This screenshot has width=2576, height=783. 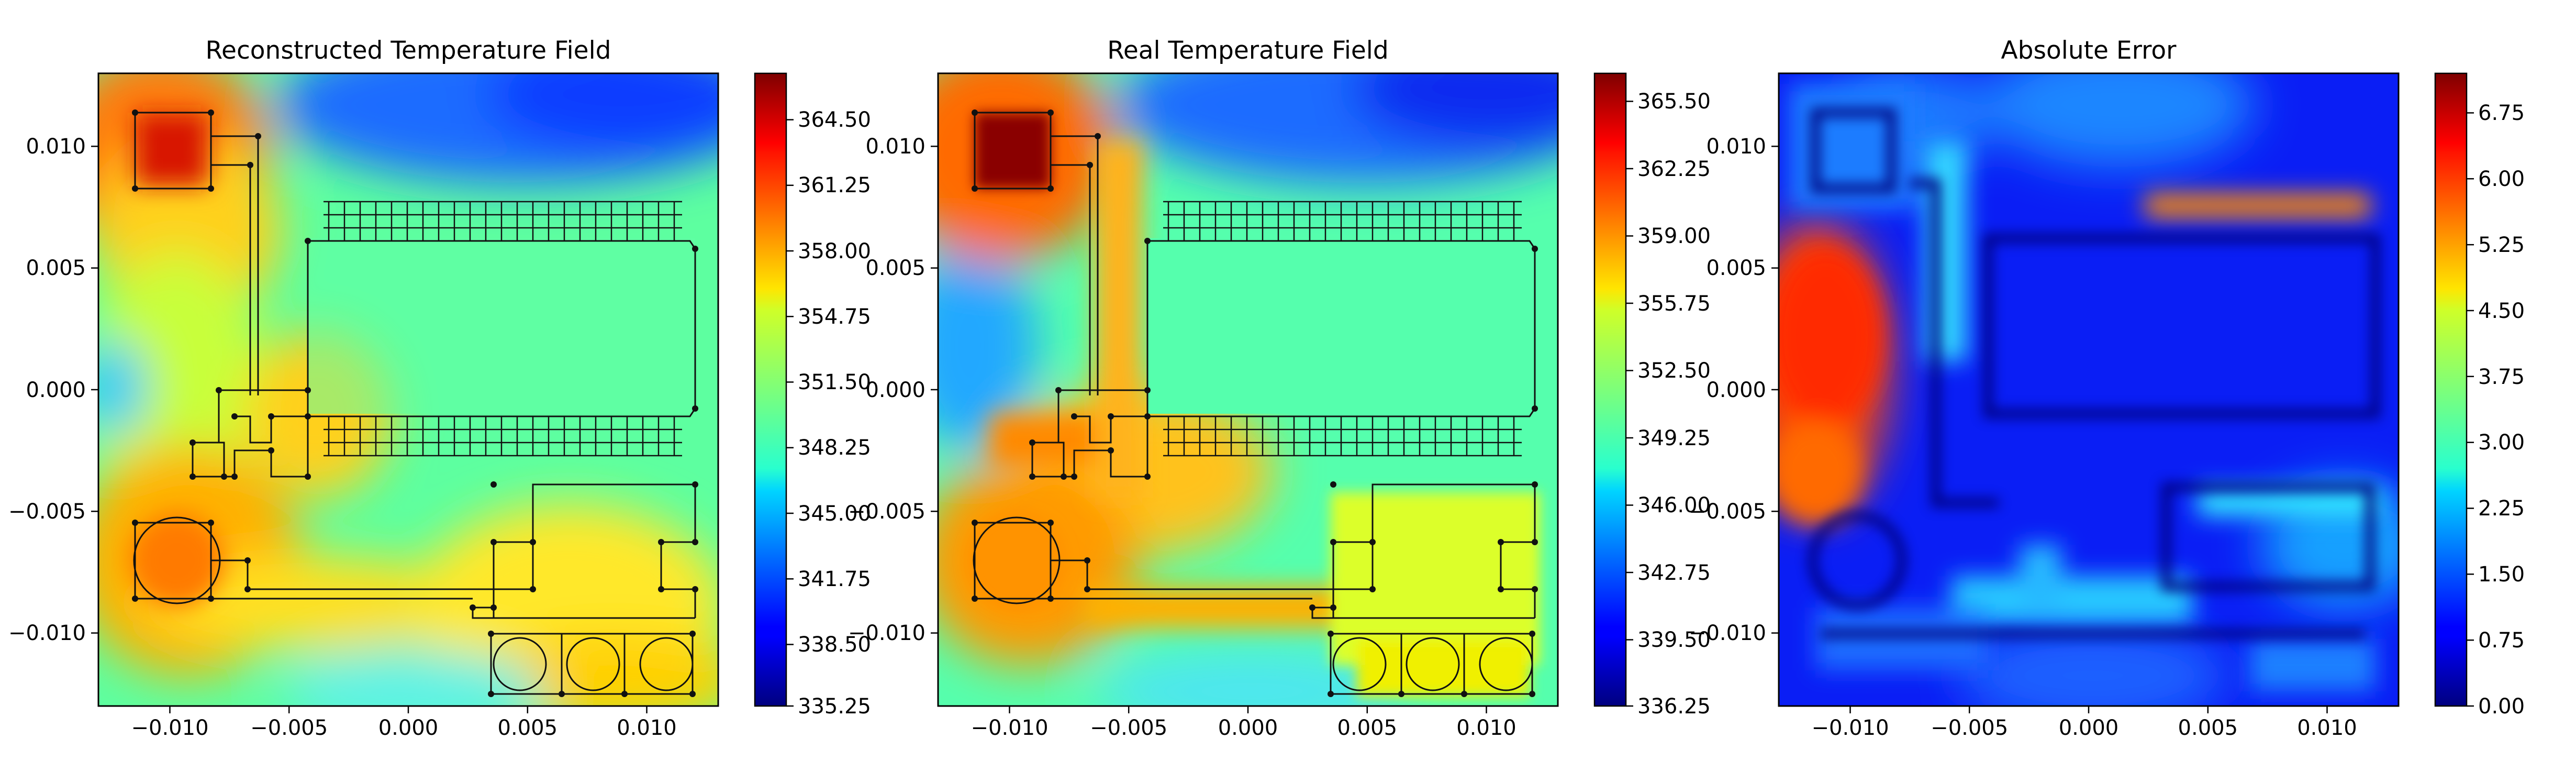 What do you see at coordinates (1674, 371) in the screenshot?
I see `colorbar-label: 352.50` at bounding box center [1674, 371].